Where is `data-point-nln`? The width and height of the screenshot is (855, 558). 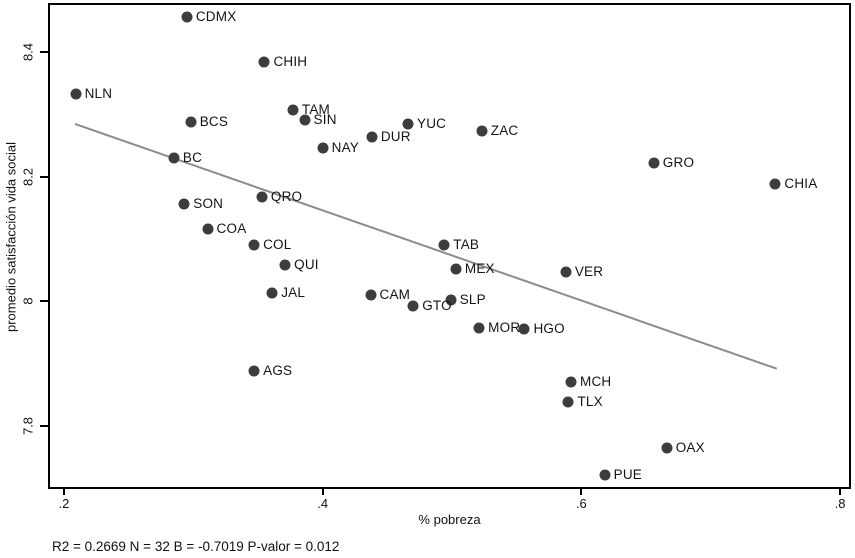 data-point-nln is located at coordinates (76, 94).